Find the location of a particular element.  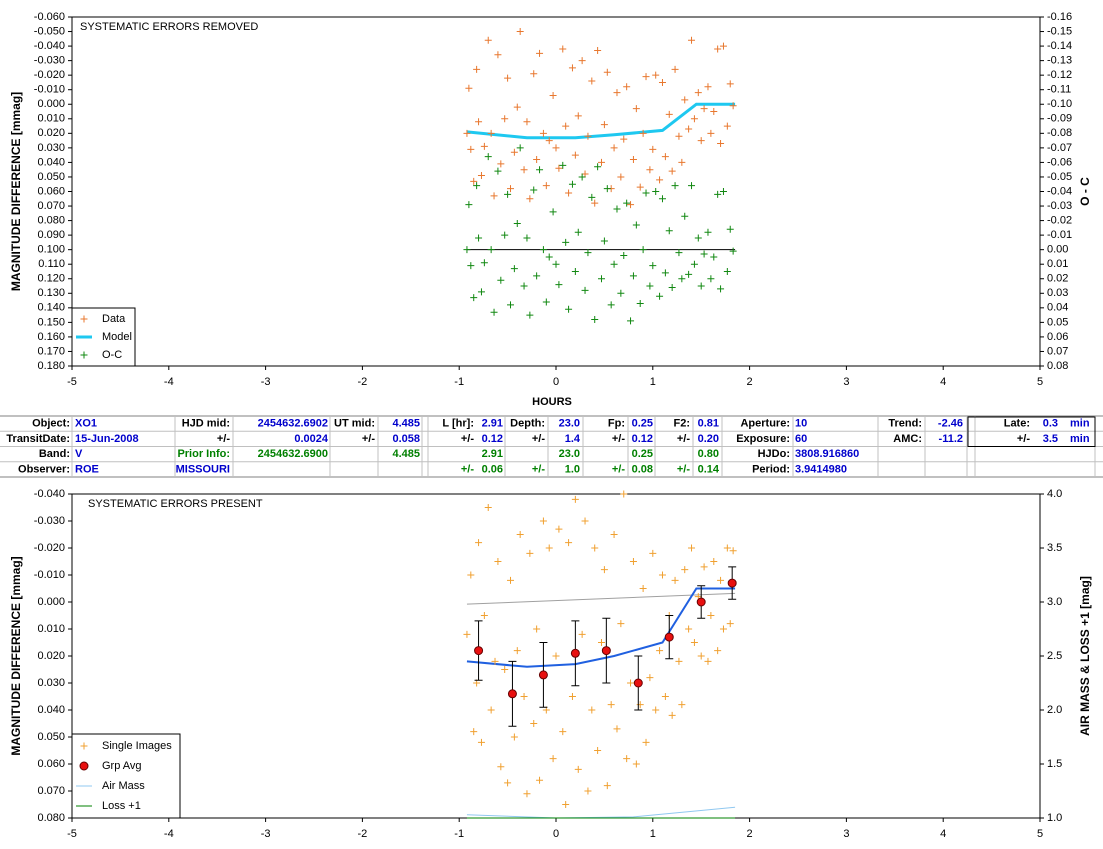

x-tick-label: 5 is located at coordinates (1040, 382).